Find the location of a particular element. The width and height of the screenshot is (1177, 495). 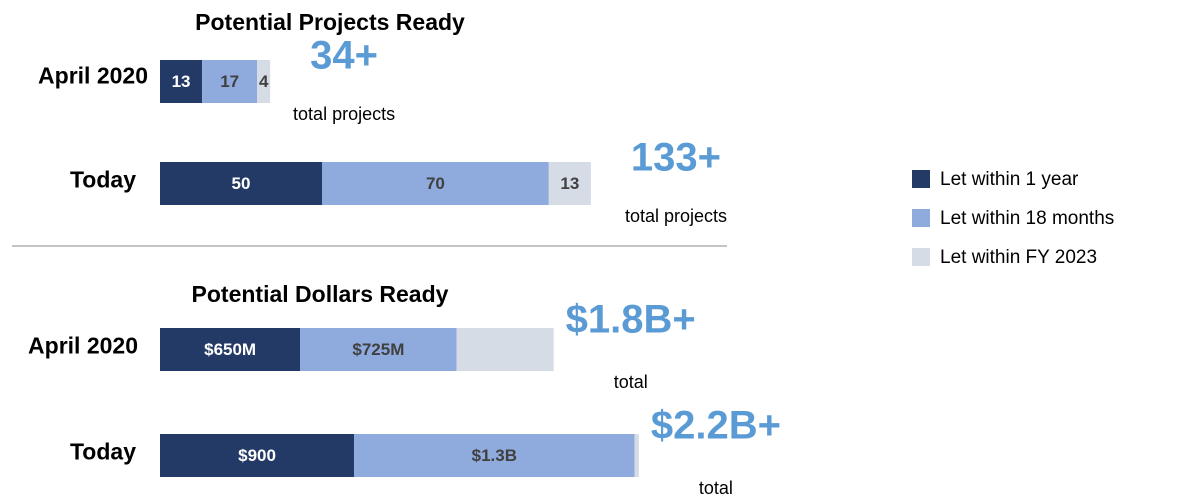

data-label: $650M is located at coordinates (230, 349).